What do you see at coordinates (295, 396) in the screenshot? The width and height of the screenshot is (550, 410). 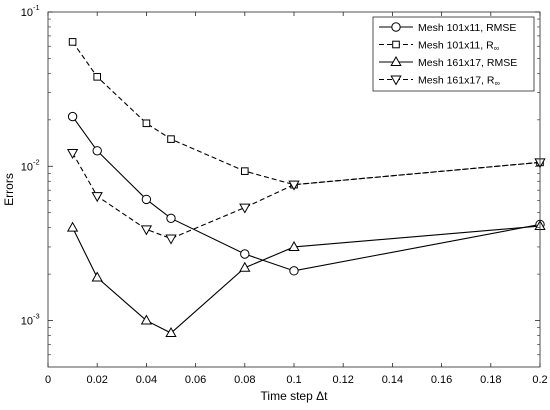 I see `x-axis-label: Time step Δt` at bounding box center [295, 396].